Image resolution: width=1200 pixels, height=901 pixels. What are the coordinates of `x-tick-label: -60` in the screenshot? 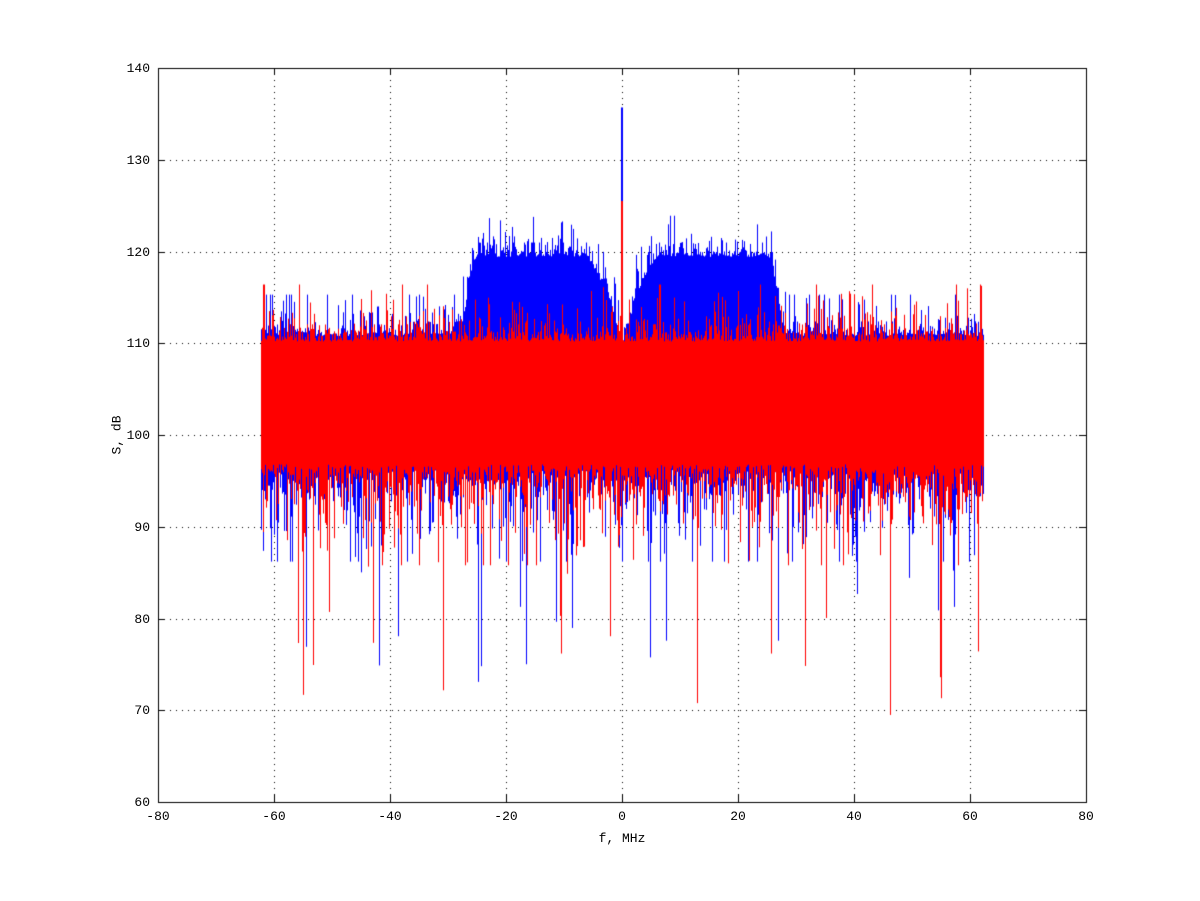 It's located at (274, 816).